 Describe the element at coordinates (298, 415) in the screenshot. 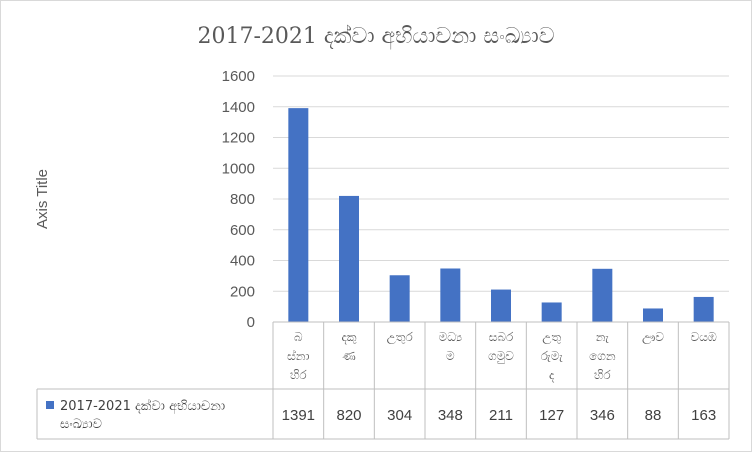

I see `data-table-value: 1391` at that location.